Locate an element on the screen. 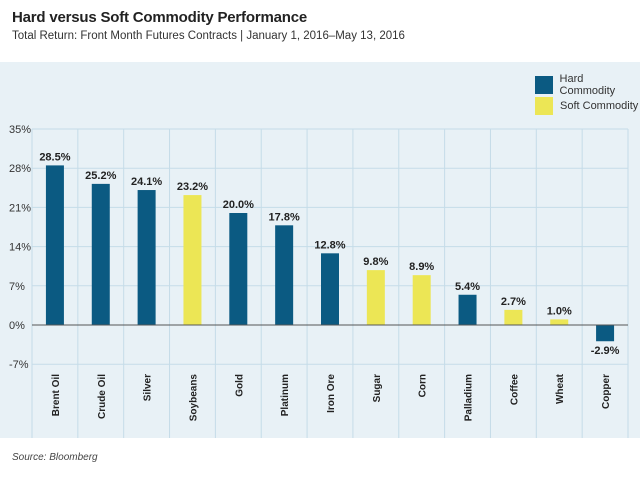 The width and height of the screenshot is (640, 487). data-label: 12.8% is located at coordinates (329, 245).